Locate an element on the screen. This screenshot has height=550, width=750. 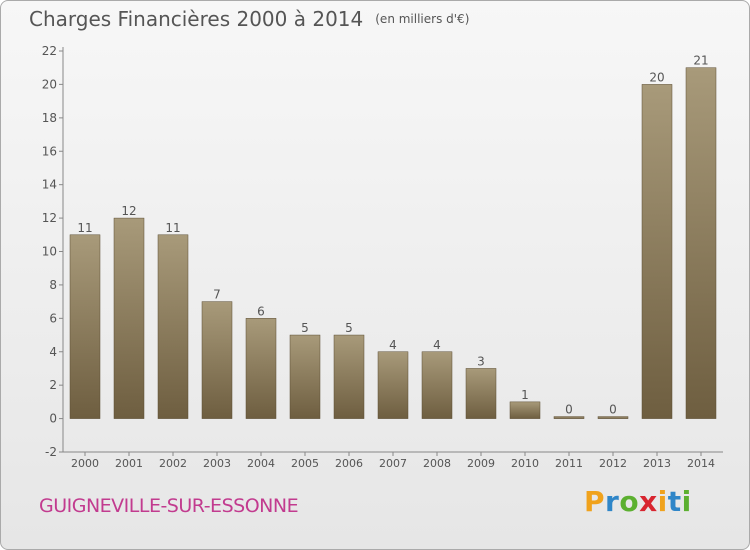
chart-title-text: Charges Financières 2000 à 2014 is located at coordinates (196, 19).